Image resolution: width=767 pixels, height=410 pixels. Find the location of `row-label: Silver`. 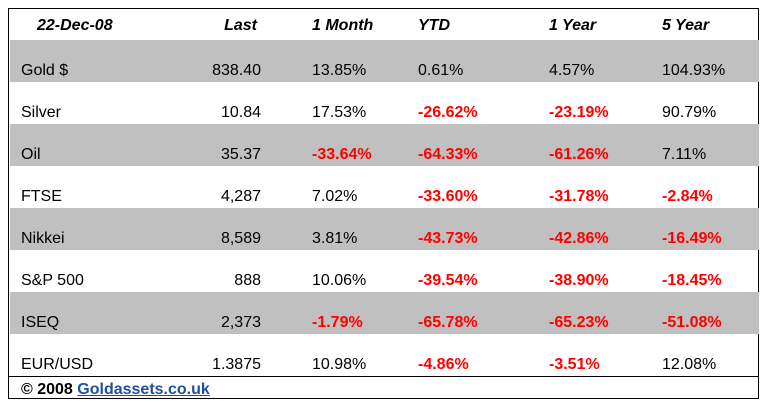

row-label: Silver is located at coordinates (41, 112).